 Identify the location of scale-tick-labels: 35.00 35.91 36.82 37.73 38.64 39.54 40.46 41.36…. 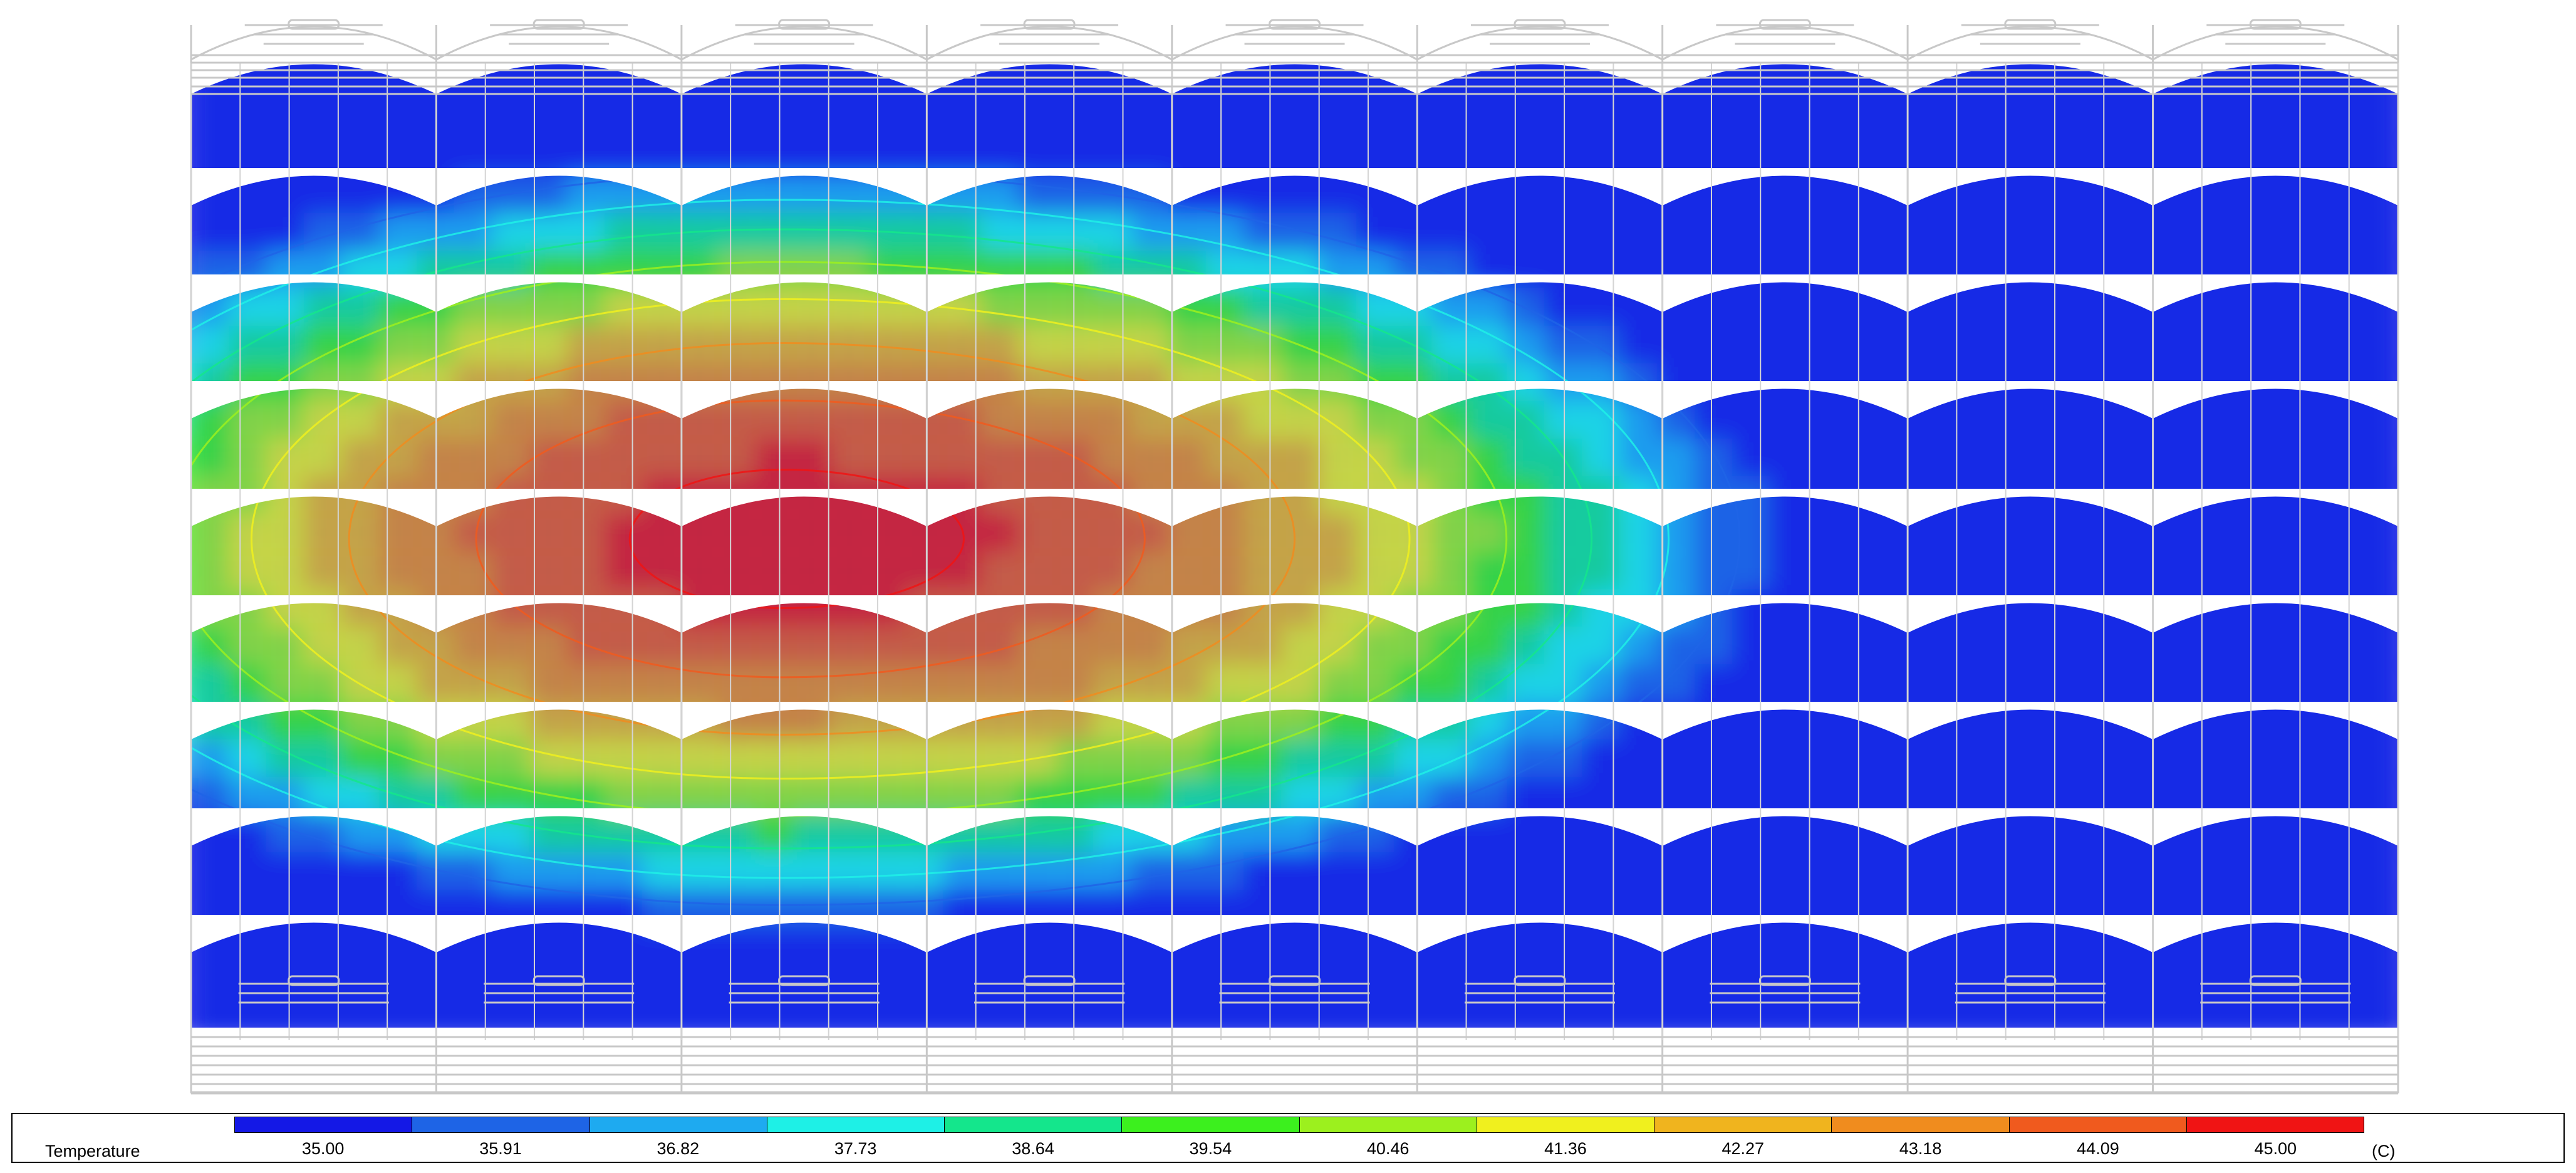
(1299, 1149).